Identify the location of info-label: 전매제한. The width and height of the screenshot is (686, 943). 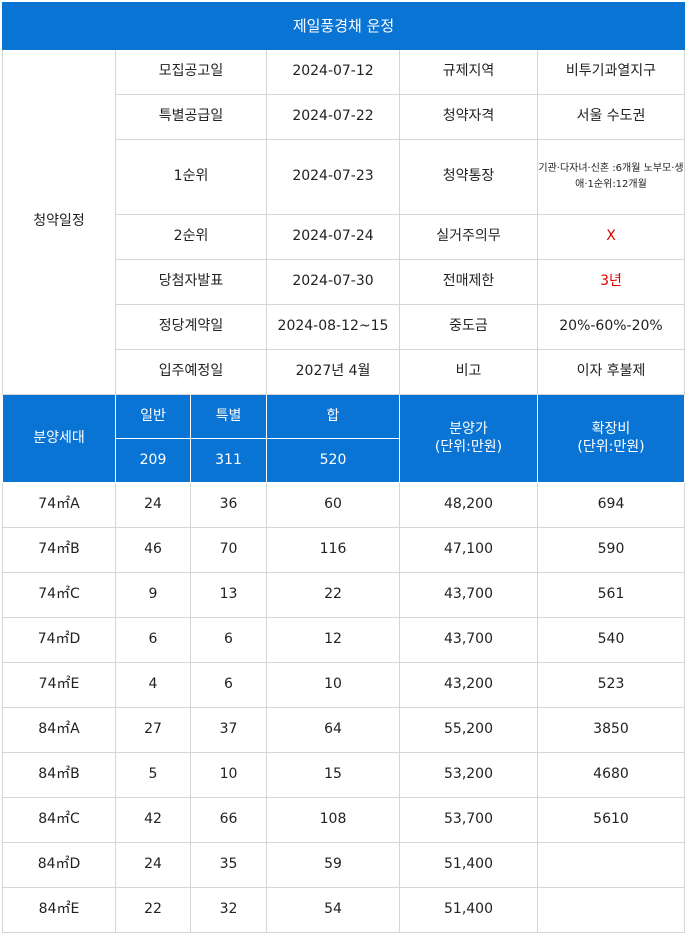
(468, 282).